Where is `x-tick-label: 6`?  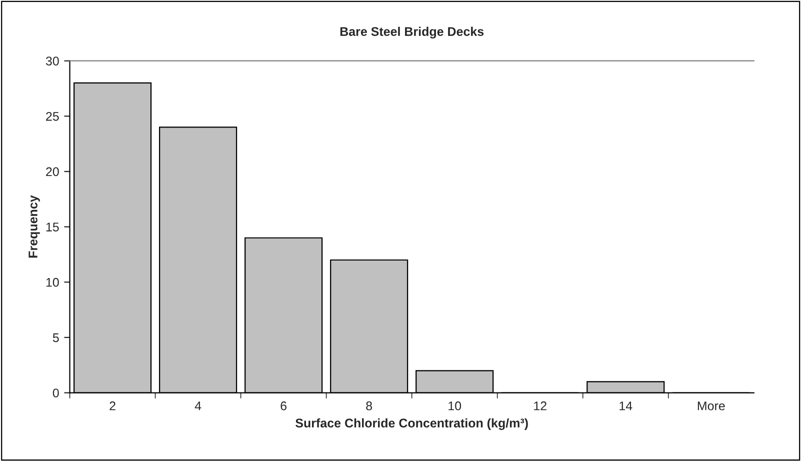
x-tick-label: 6 is located at coordinates (283, 405).